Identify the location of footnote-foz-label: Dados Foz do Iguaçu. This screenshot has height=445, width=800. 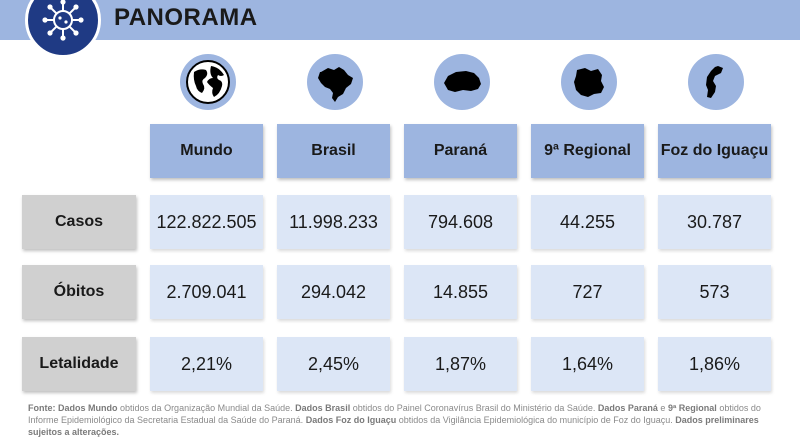
(351, 420).